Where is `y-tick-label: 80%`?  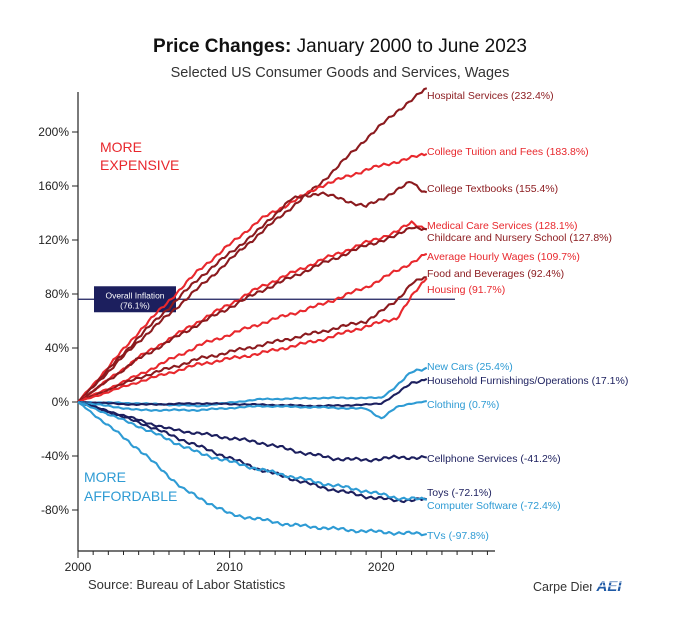 y-tick-label: 80% is located at coordinates (57, 294).